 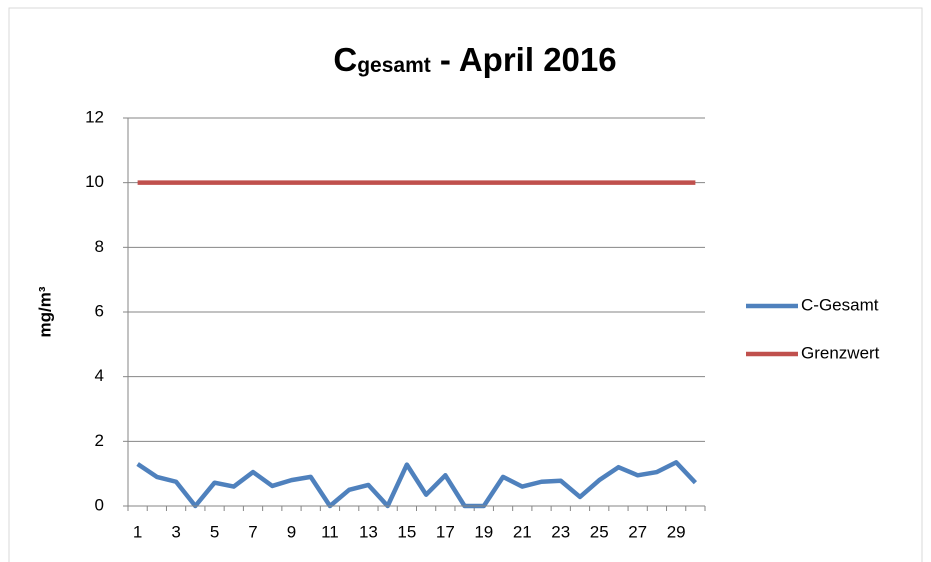 I want to click on legend-label: Grenzwert, so click(x=840, y=352).